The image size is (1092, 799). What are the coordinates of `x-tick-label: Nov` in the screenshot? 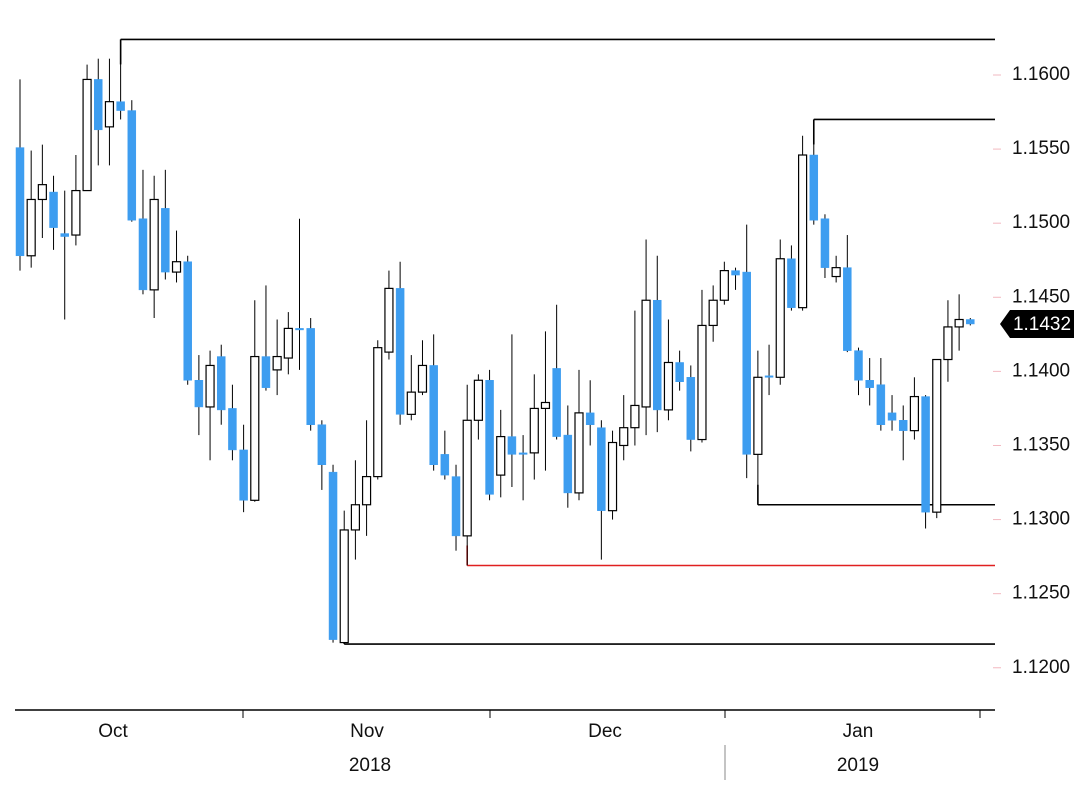 It's located at (367, 731).